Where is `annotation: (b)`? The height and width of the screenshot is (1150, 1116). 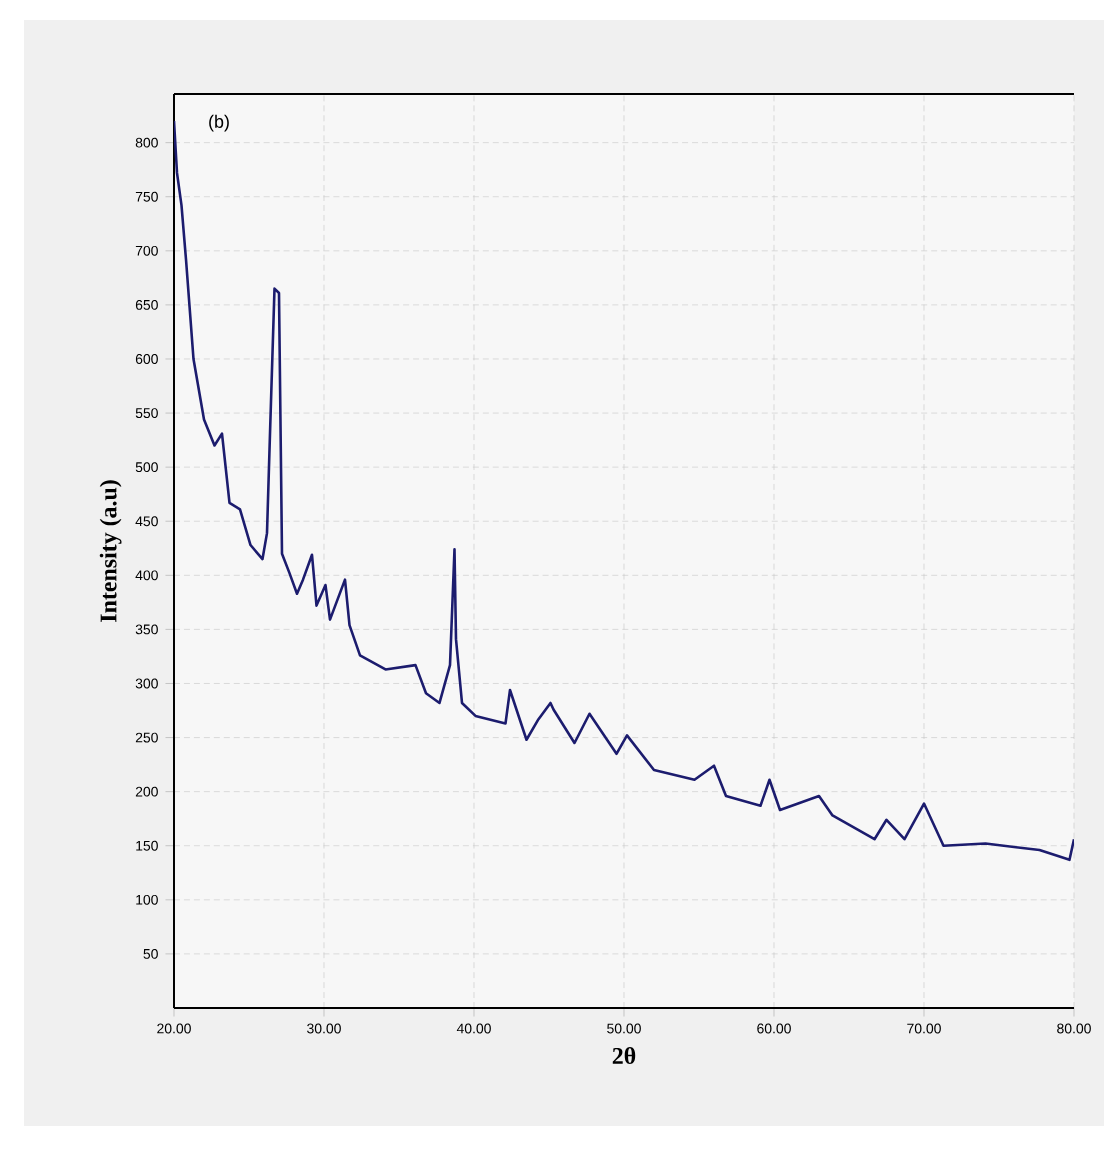
annotation: (b) is located at coordinates (219, 123).